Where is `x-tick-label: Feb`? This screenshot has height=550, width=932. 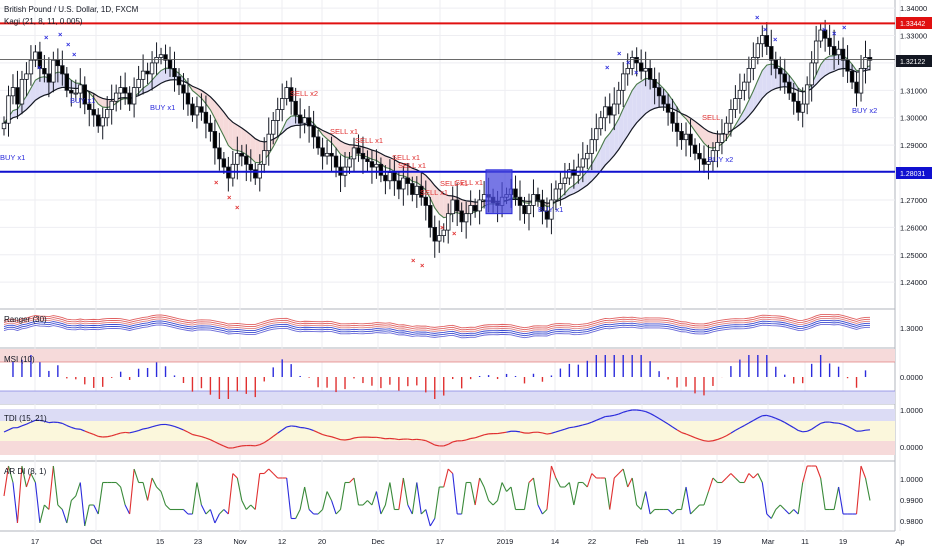 x-tick-label: Feb is located at coordinates (642, 541).